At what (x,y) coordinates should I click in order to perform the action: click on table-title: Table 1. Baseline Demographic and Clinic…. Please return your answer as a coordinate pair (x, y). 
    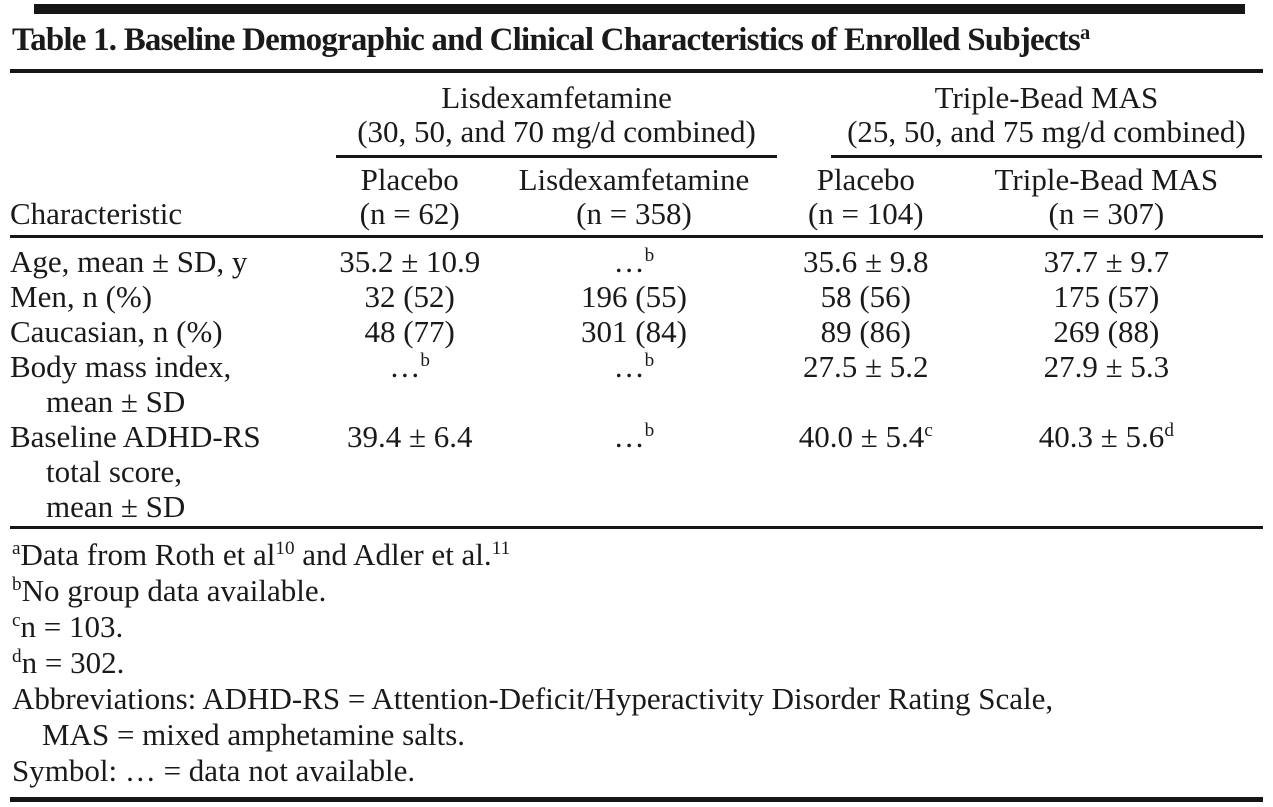
    Looking at the image, I should click on (637, 41).